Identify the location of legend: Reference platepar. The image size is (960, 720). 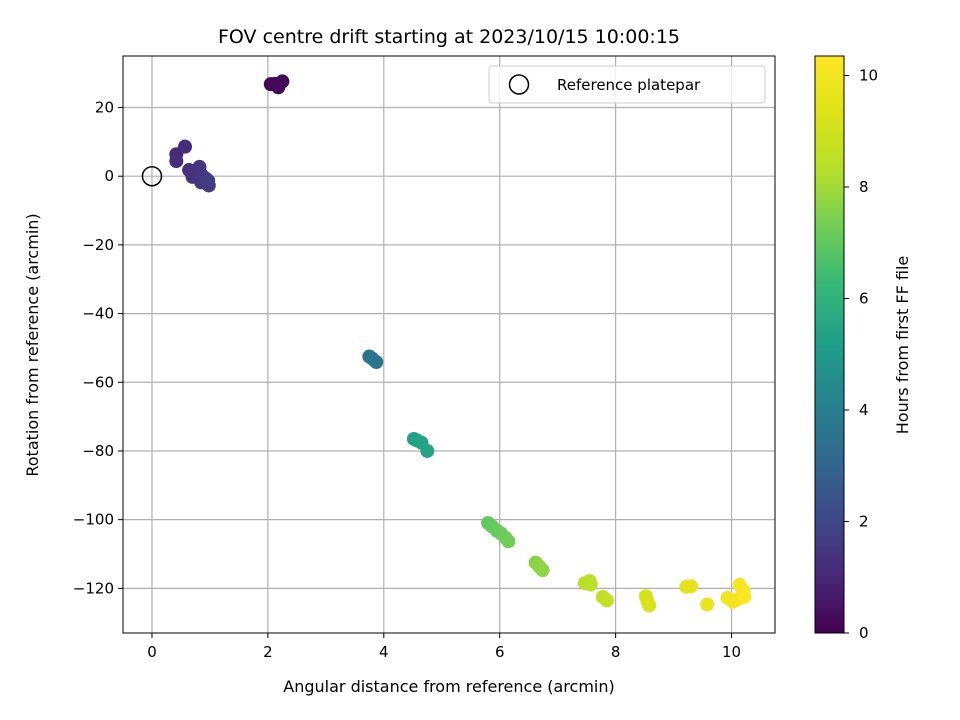
(627, 84).